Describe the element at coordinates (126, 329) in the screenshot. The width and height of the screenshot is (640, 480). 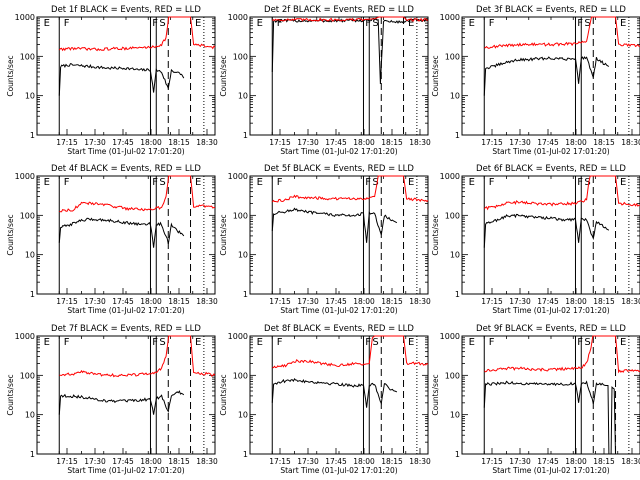
I see `panel-title: Det 7f BLACK = Events, RED = LLD` at that location.